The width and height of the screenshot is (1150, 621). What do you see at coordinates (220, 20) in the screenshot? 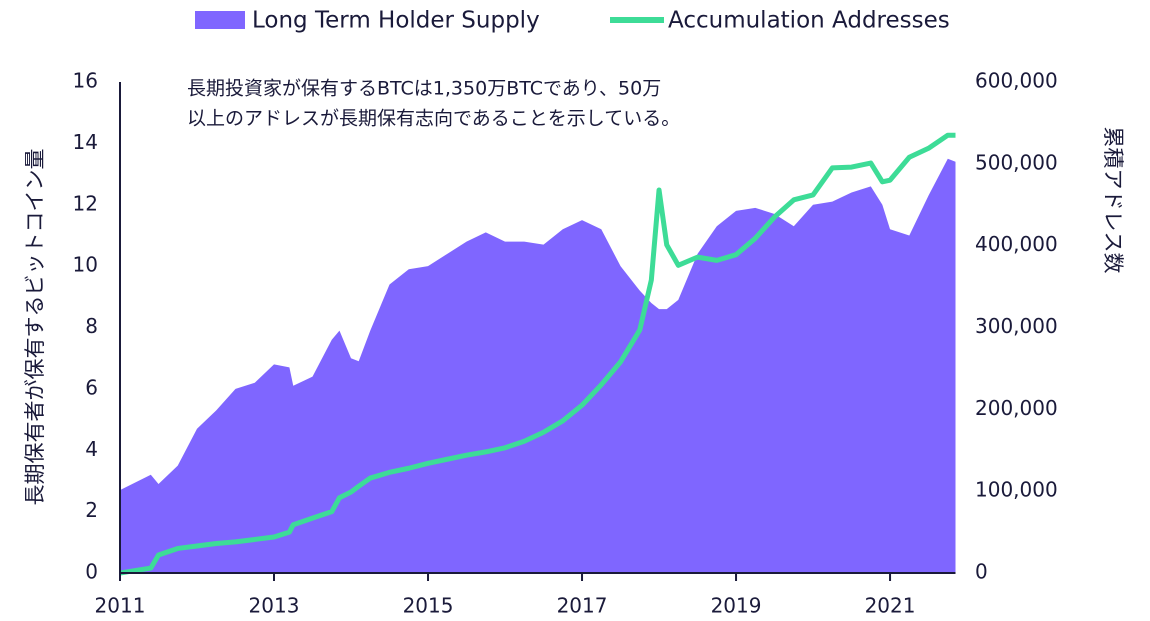
I see `legend-swatch` at bounding box center [220, 20].